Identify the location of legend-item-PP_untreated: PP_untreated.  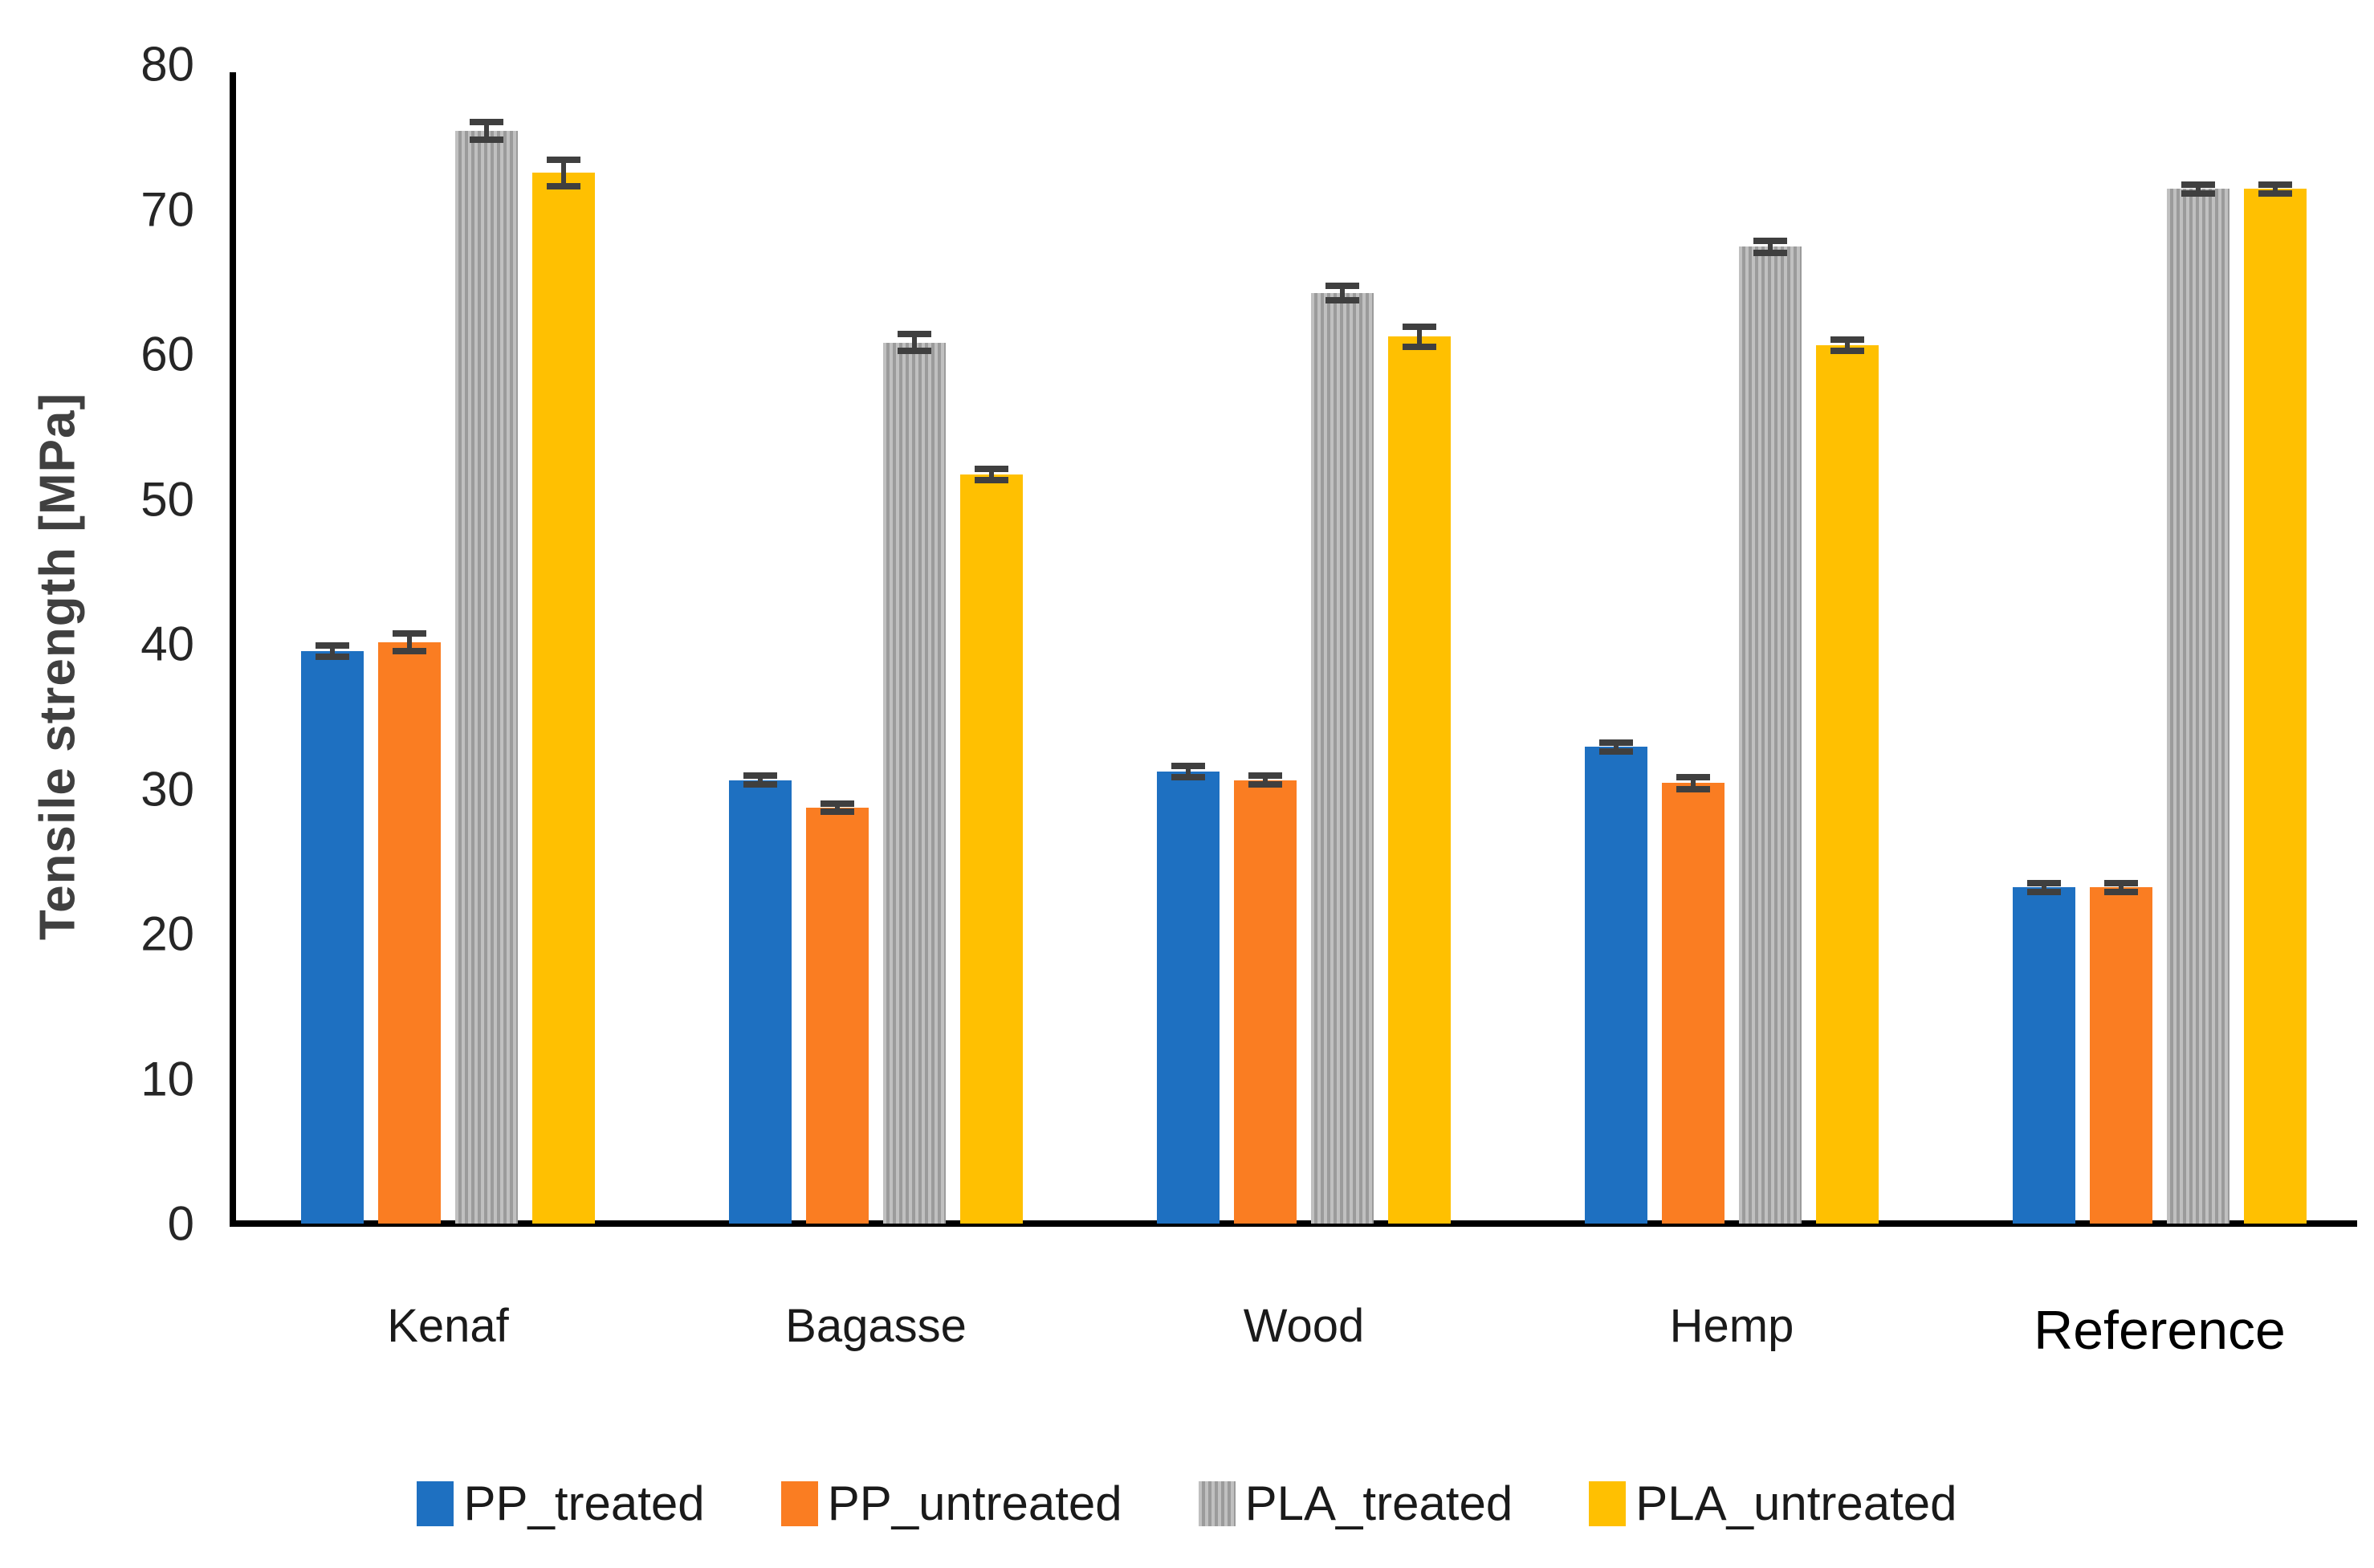
(951, 1503).